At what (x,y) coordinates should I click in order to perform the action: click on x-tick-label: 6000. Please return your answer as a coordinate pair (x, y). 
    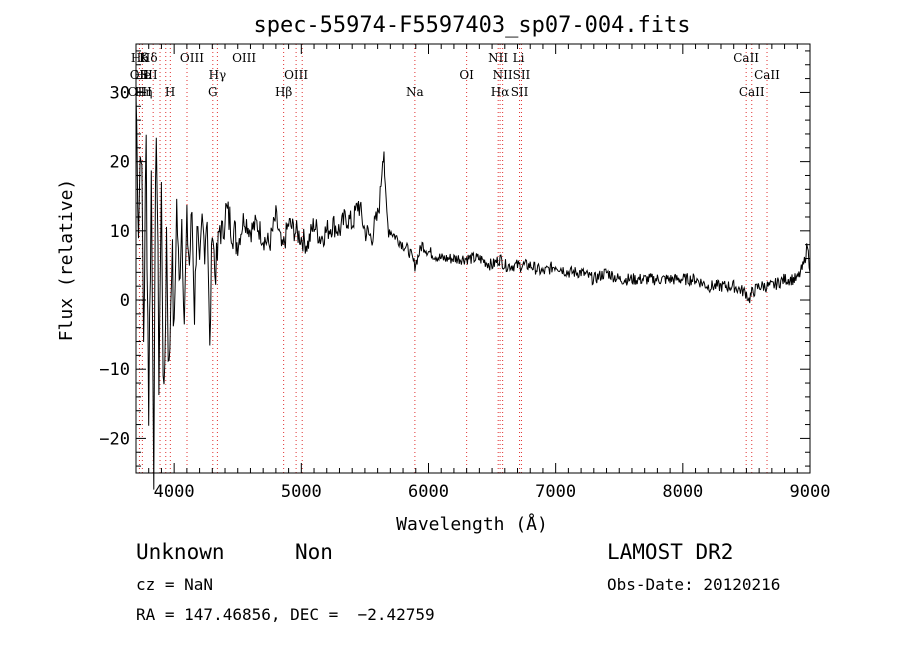
    Looking at the image, I should click on (428, 492).